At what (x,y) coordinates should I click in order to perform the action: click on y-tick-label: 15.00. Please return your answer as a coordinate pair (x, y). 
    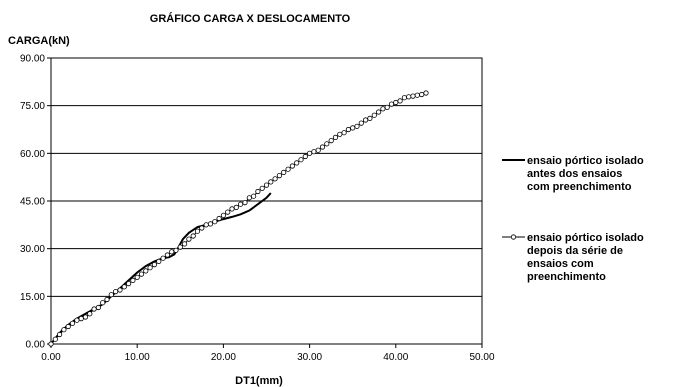
    Looking at the image, I should click on (32, 297).